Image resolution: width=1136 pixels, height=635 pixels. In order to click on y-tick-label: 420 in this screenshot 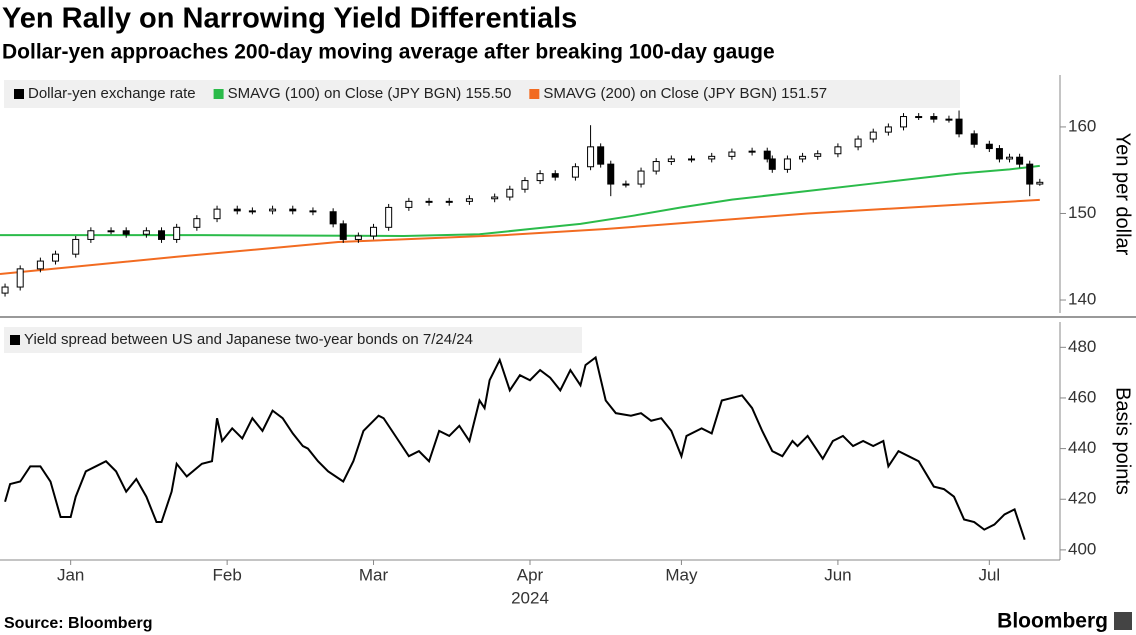, I will do `click(1082, 498)`.